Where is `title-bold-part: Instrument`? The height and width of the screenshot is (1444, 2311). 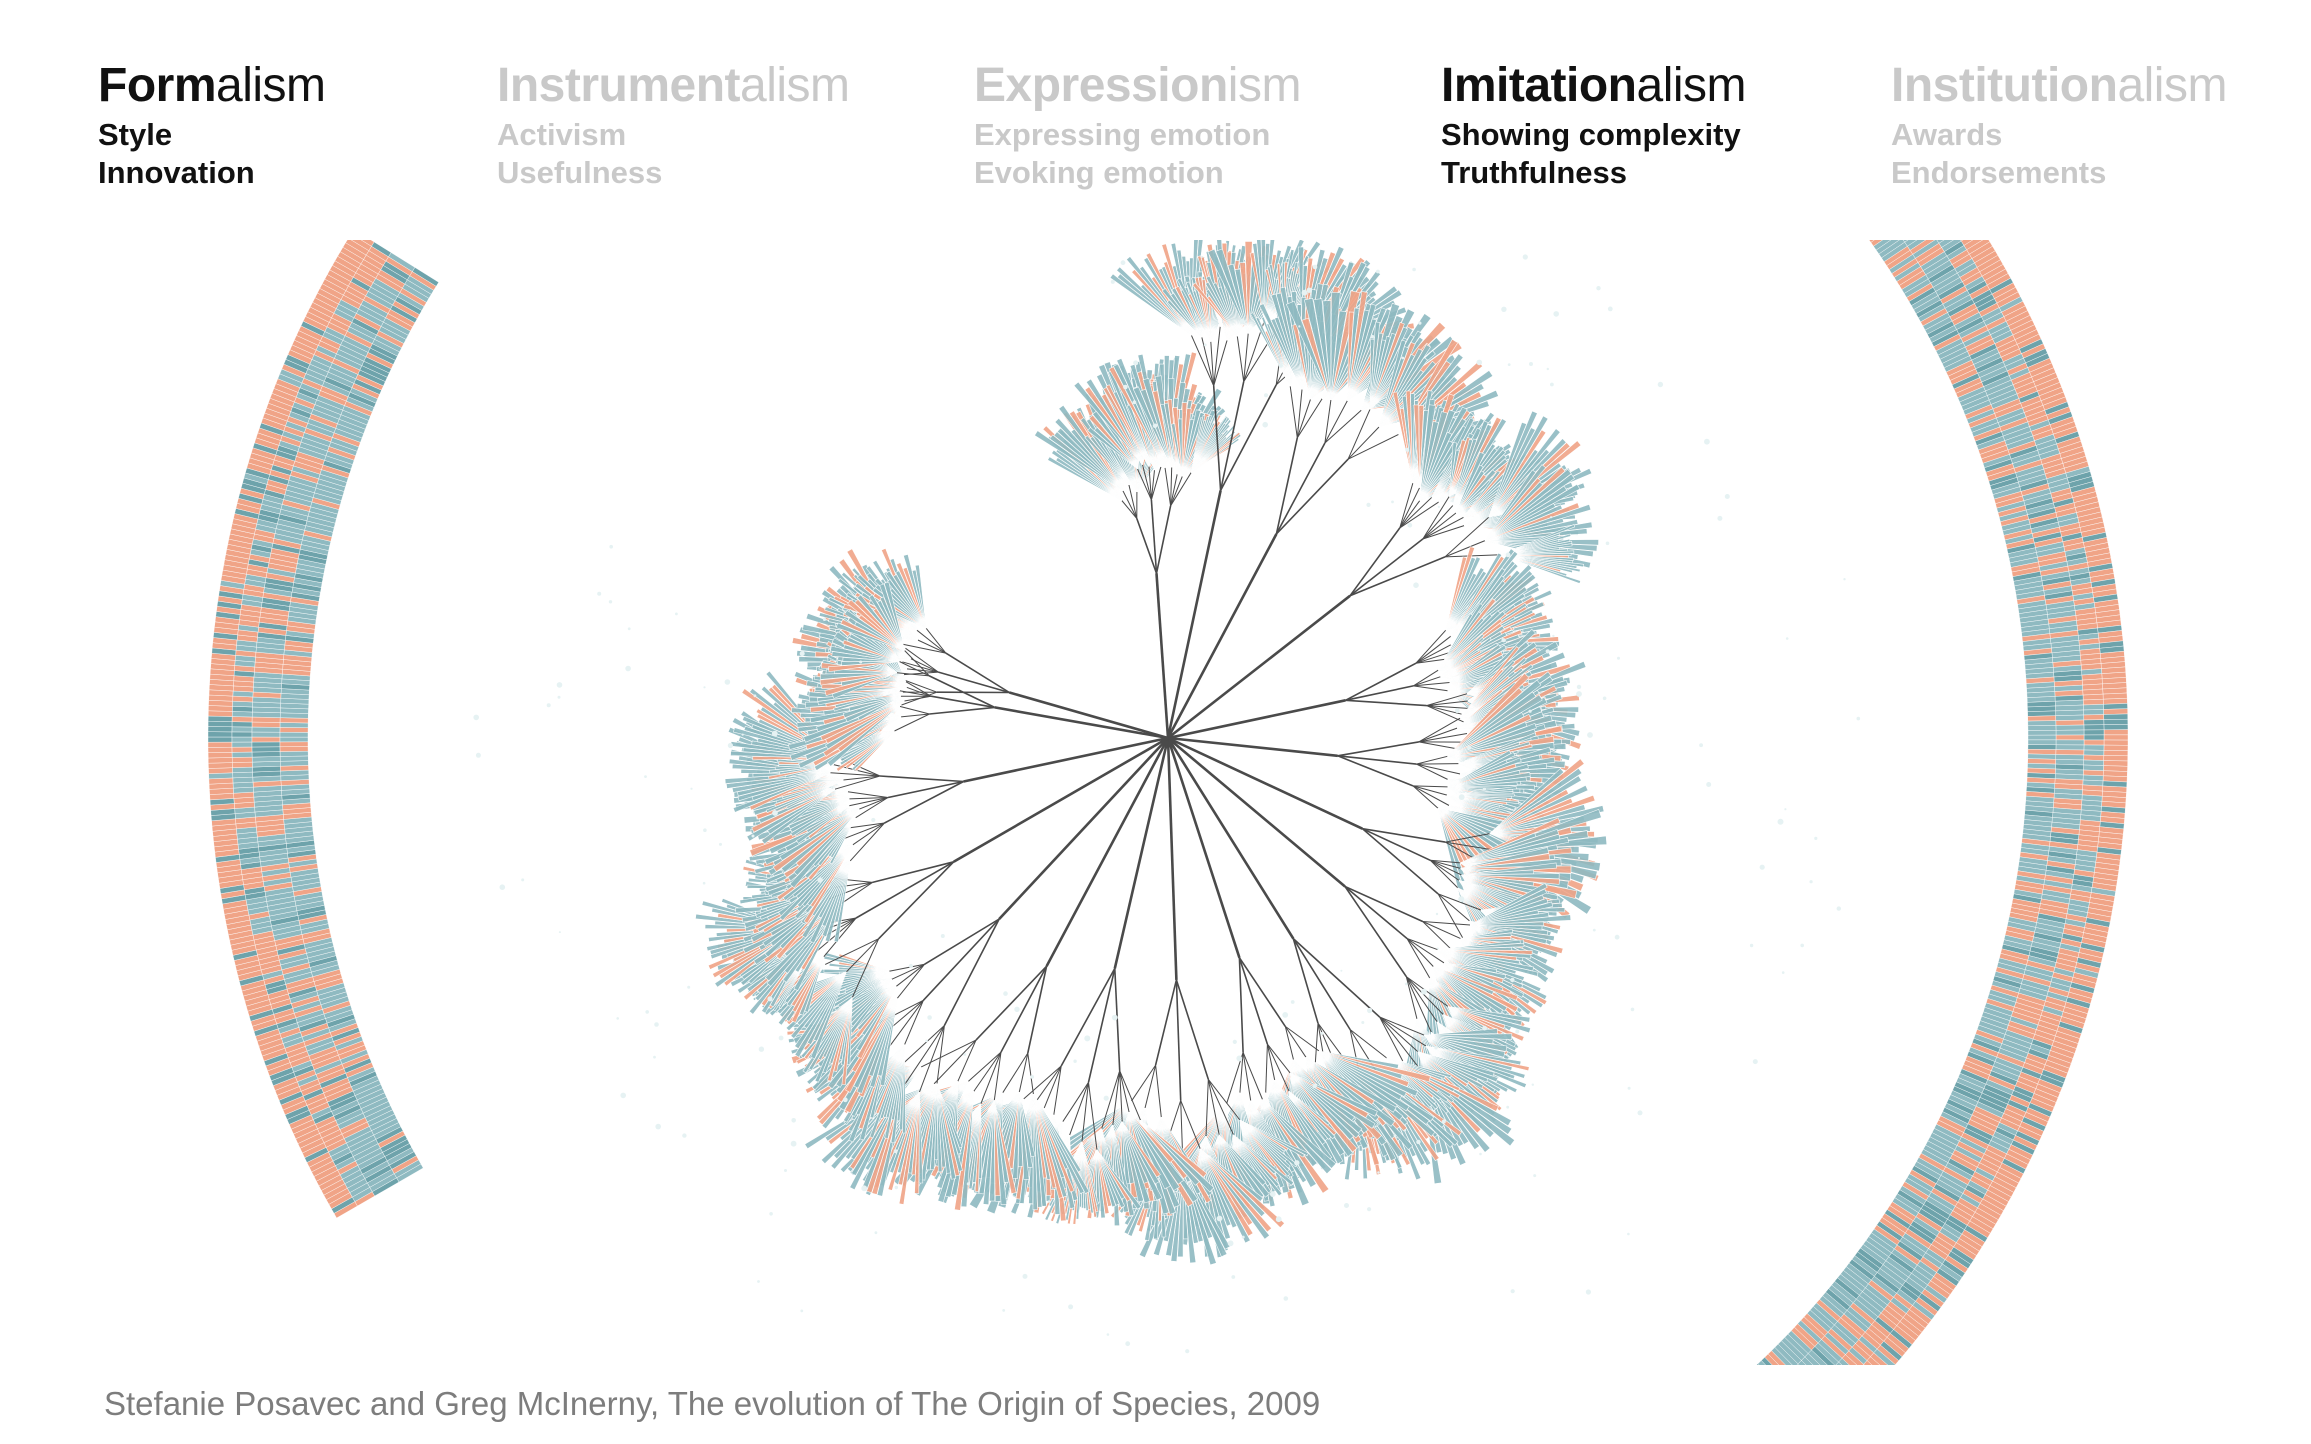
title-bold-part: Instrument is located at coordinates (619, 85).